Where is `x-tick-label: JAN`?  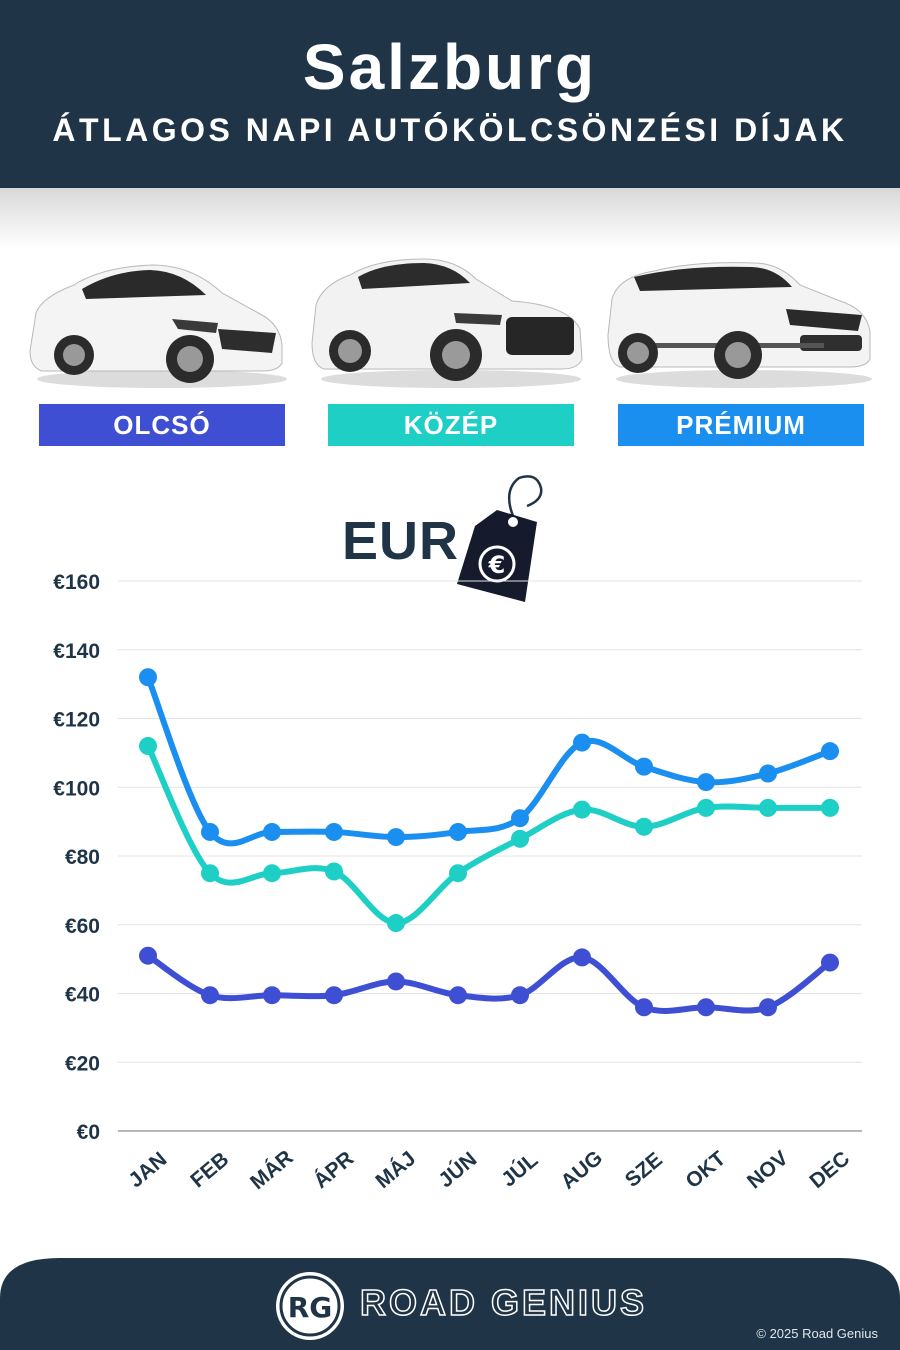 x-tick-label: JAN is located at coordinates (147, 1170).